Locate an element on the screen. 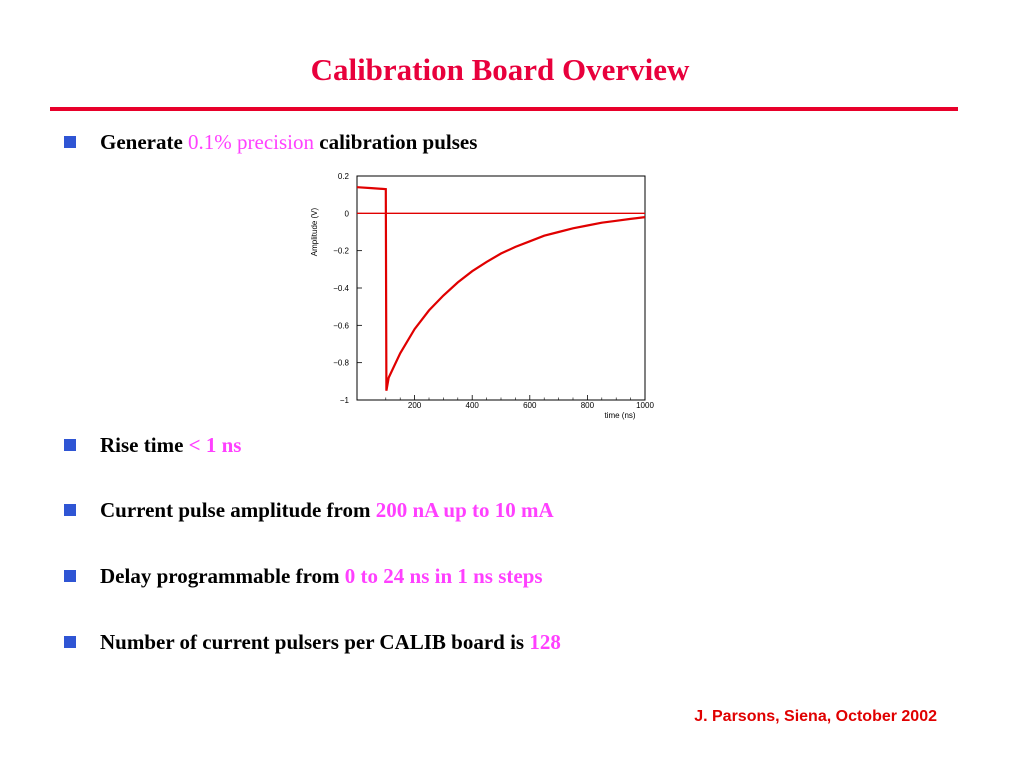  x-tick-label: 800 is located at coordinates (588, 405).